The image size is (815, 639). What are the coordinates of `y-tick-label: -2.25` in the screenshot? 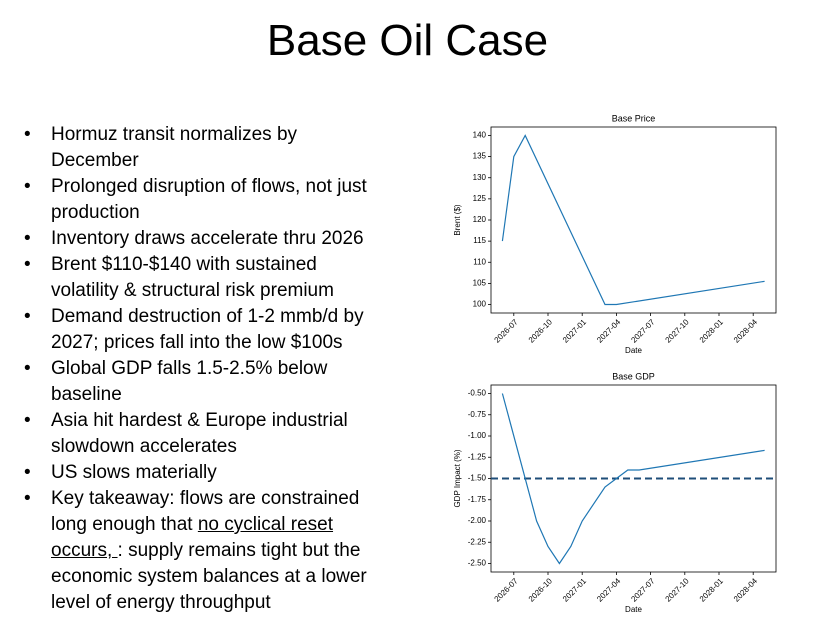 It's located at (477, 541).